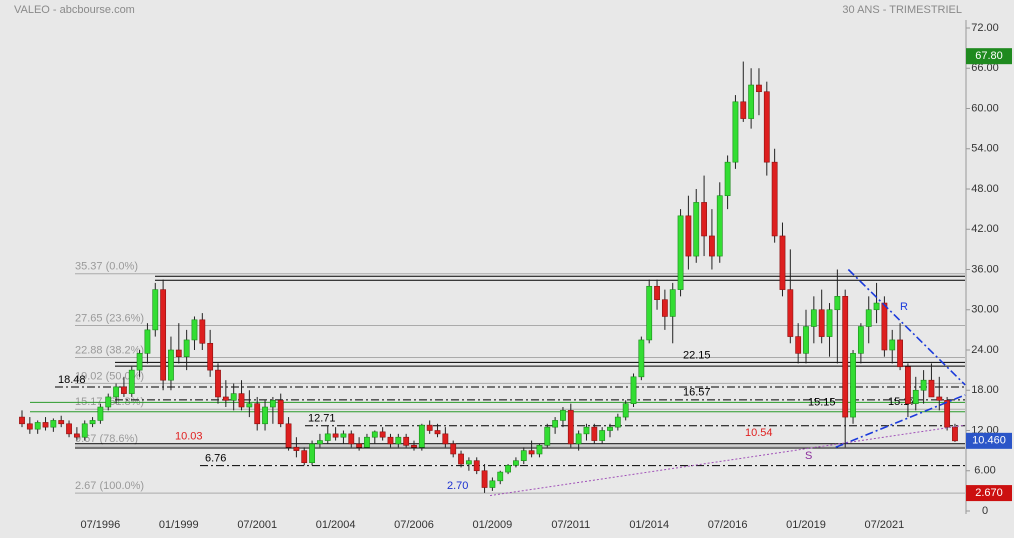 This screenshot has width=1014, height=538. Describe the element at coordinates (885, 525) in the screenshot. I see `x-tick-label: 07/2021` at that location.